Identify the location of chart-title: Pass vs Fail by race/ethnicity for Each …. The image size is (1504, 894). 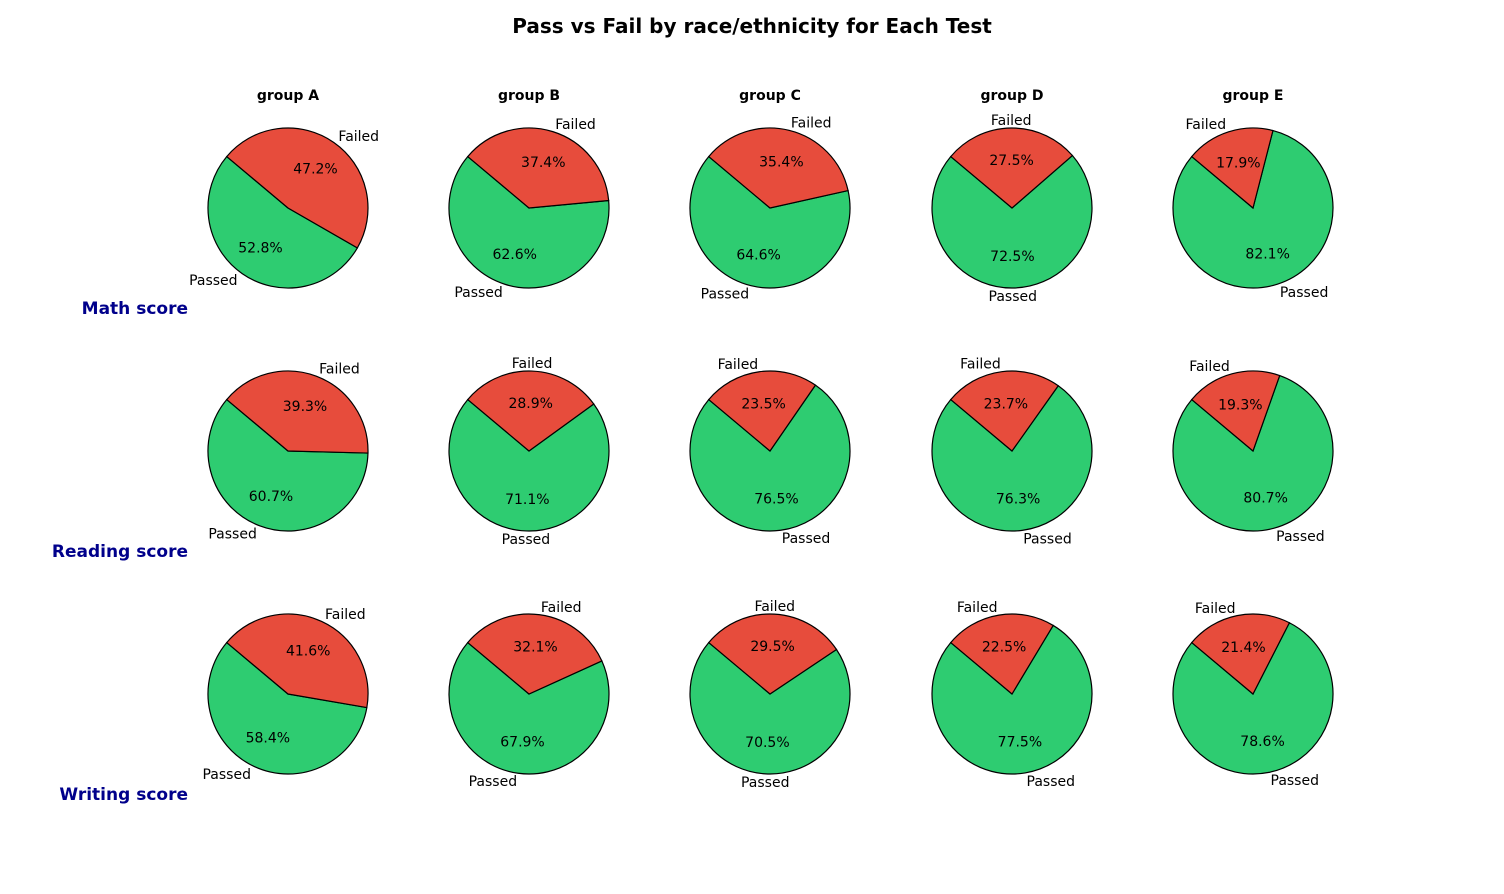
(752, 26).